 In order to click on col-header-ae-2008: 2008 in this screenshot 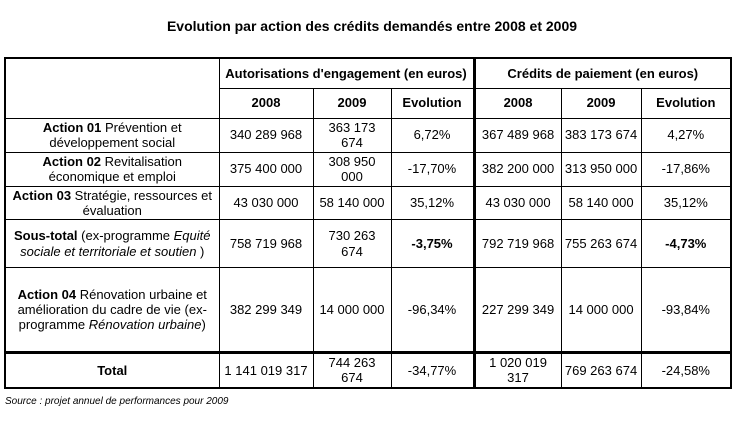, I will do `click(266, 103)`.